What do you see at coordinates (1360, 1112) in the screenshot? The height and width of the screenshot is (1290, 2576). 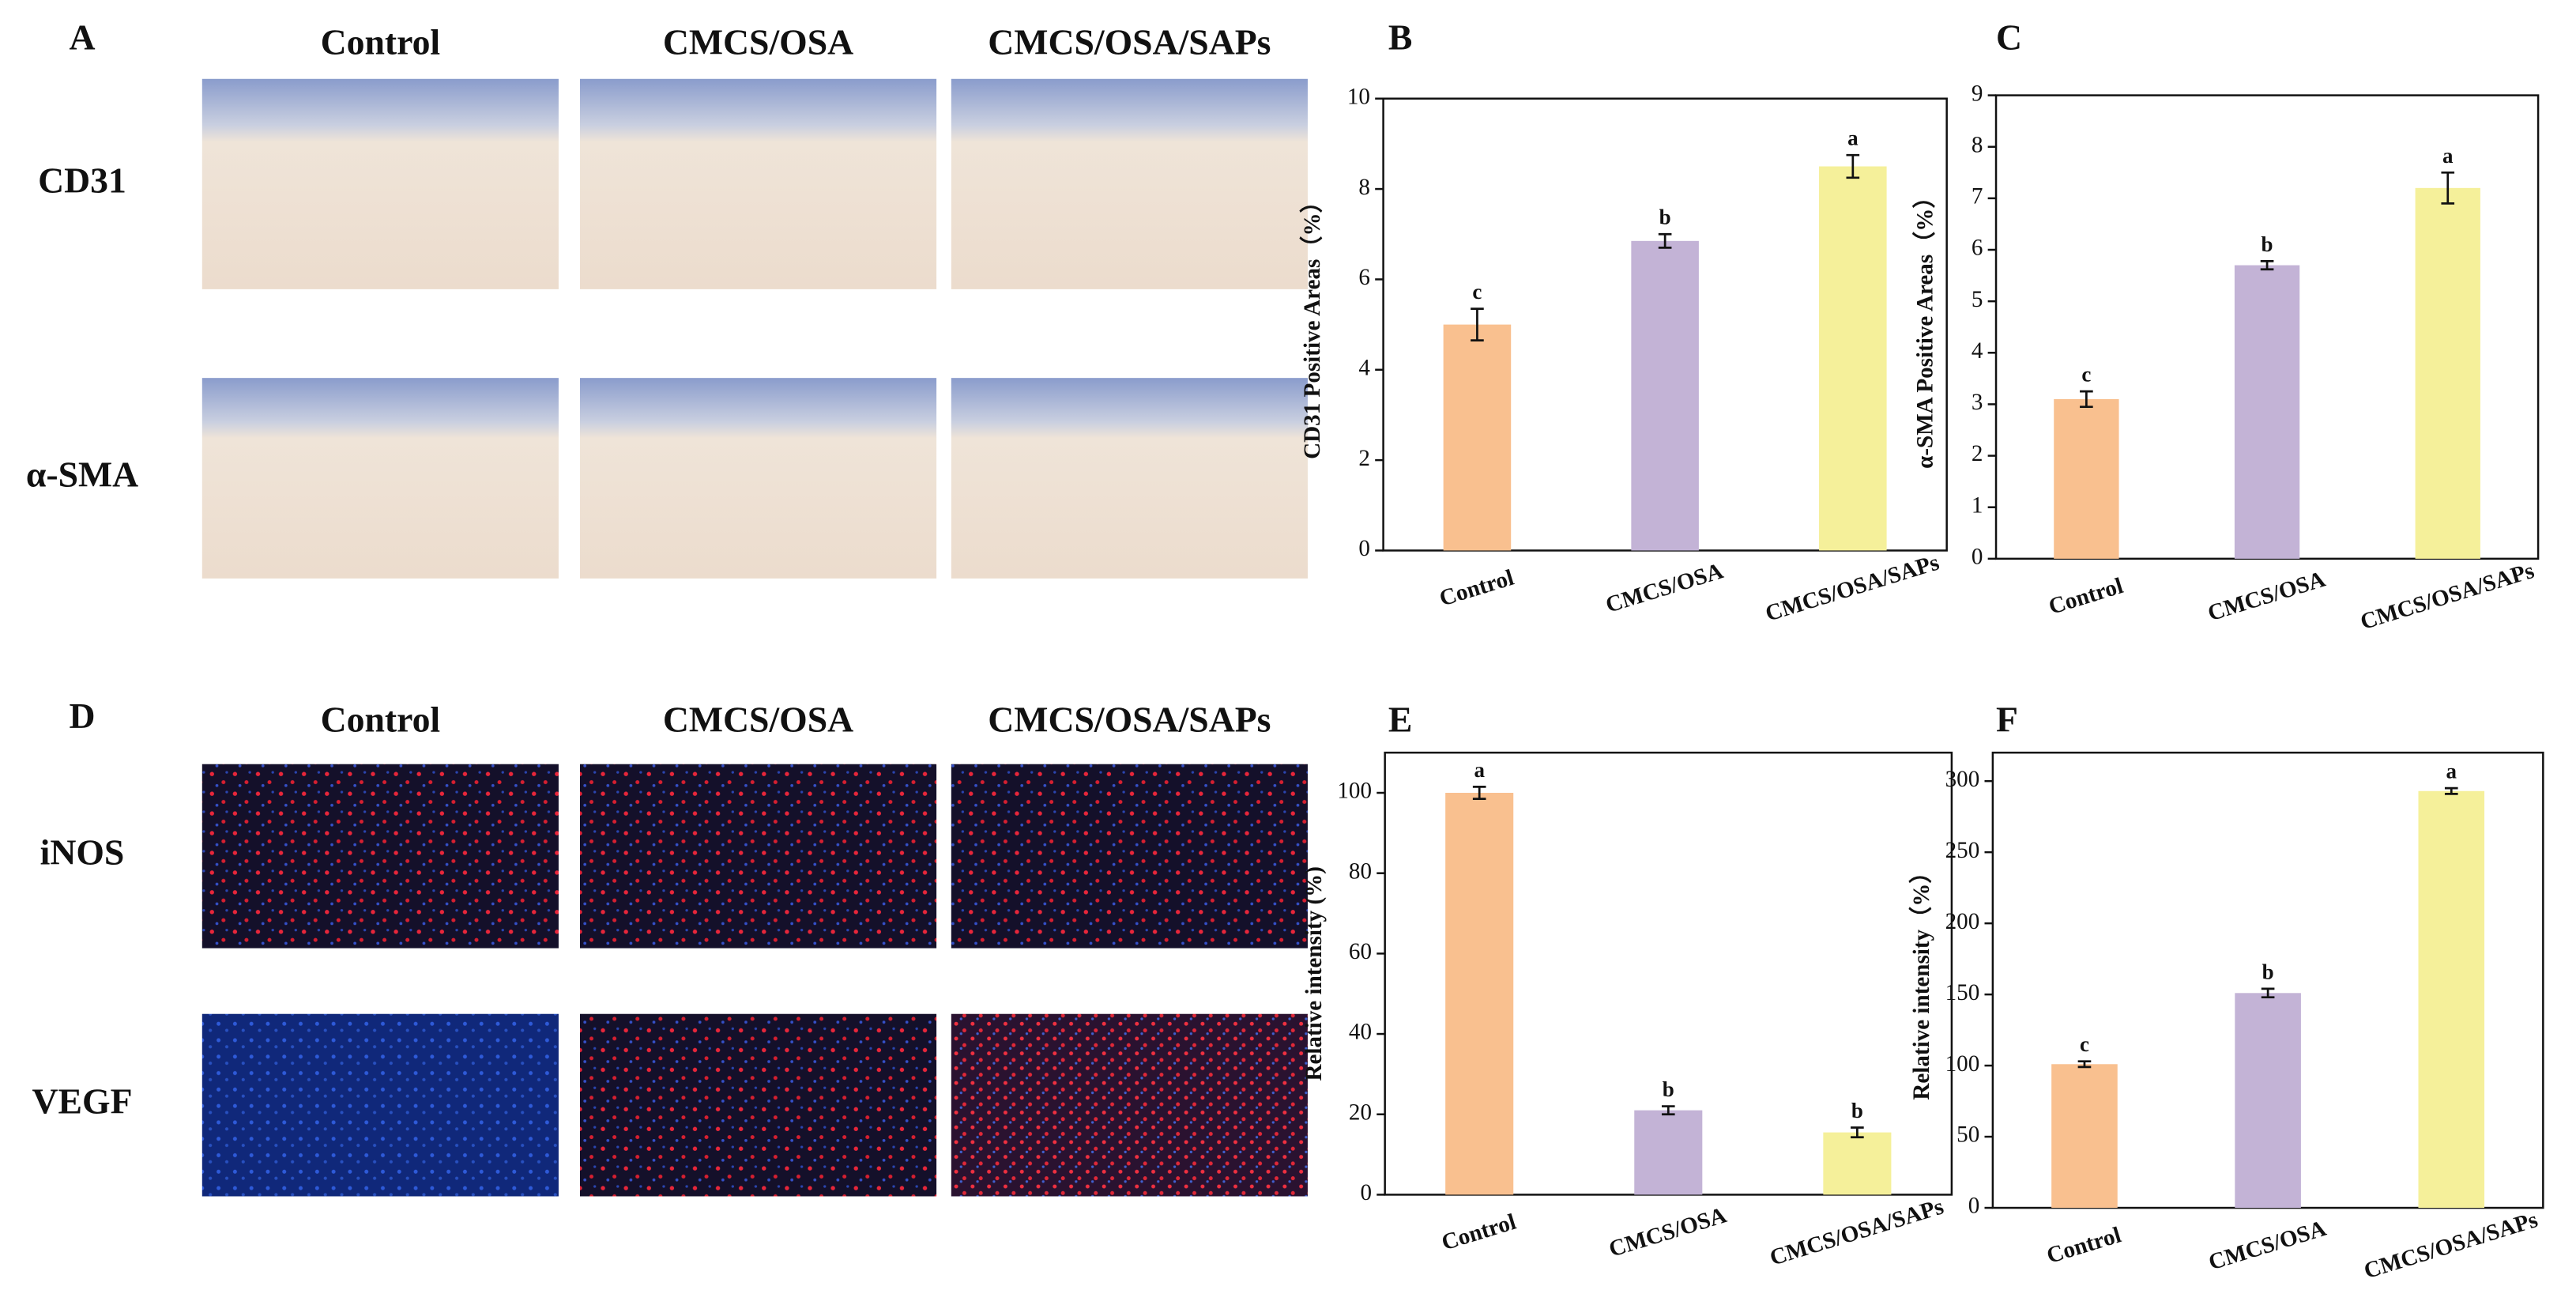 I see `y-tick-label: 20` at bounding box center [1360, 1112].